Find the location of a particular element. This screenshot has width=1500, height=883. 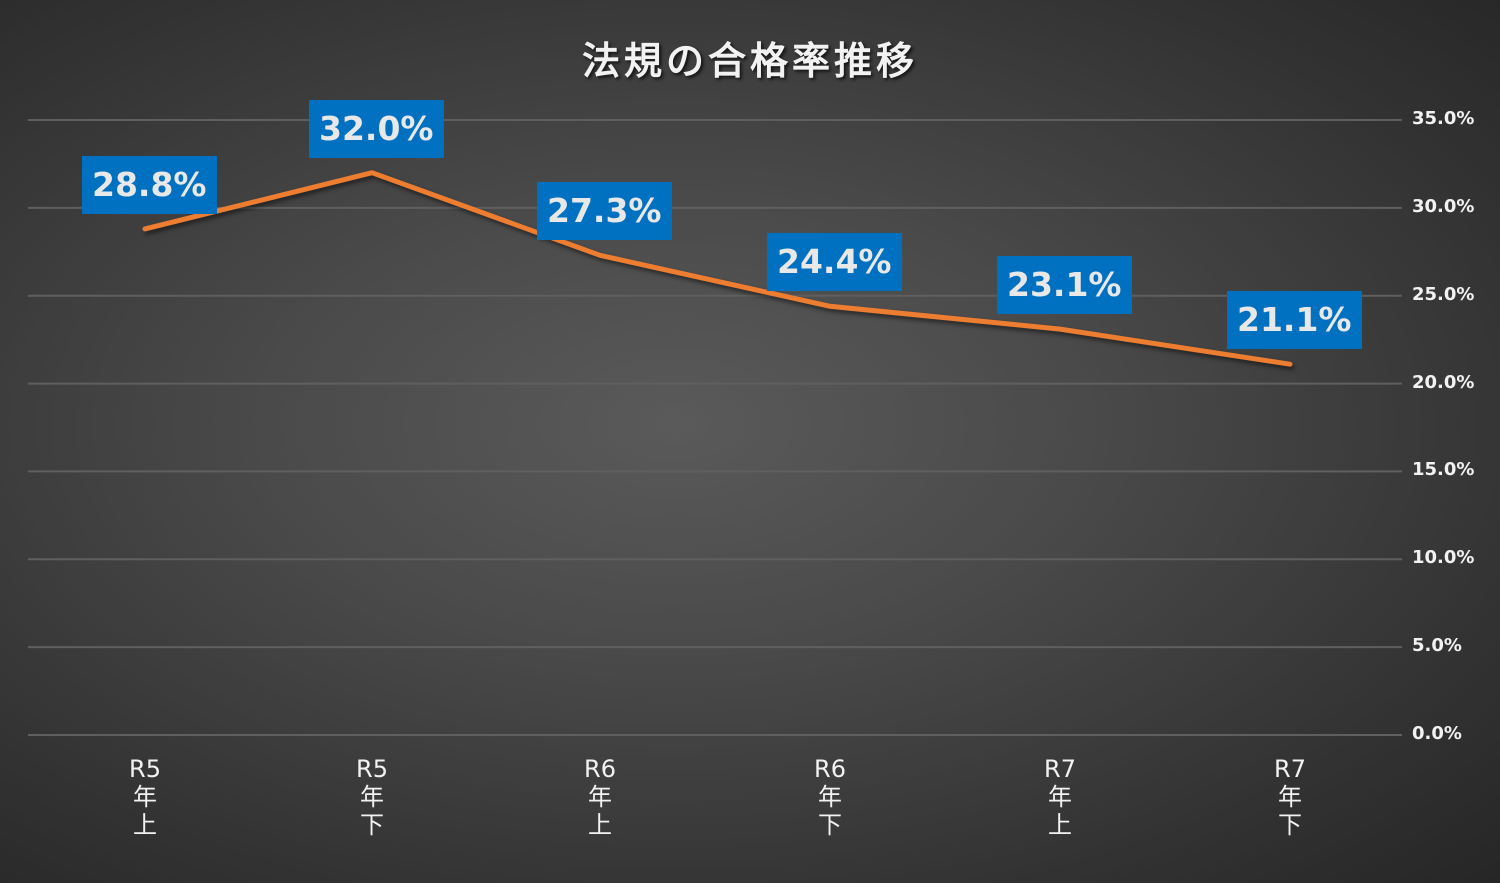

data-label: 27.3% is located at coordinates (604, 211).